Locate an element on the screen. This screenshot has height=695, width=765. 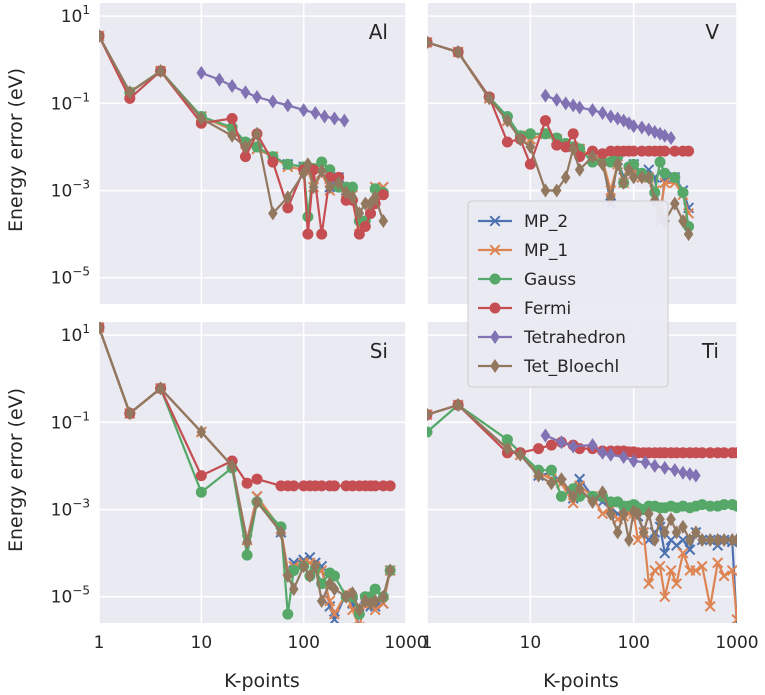
series-tet-bloechl is located at coordinates (560, 138).